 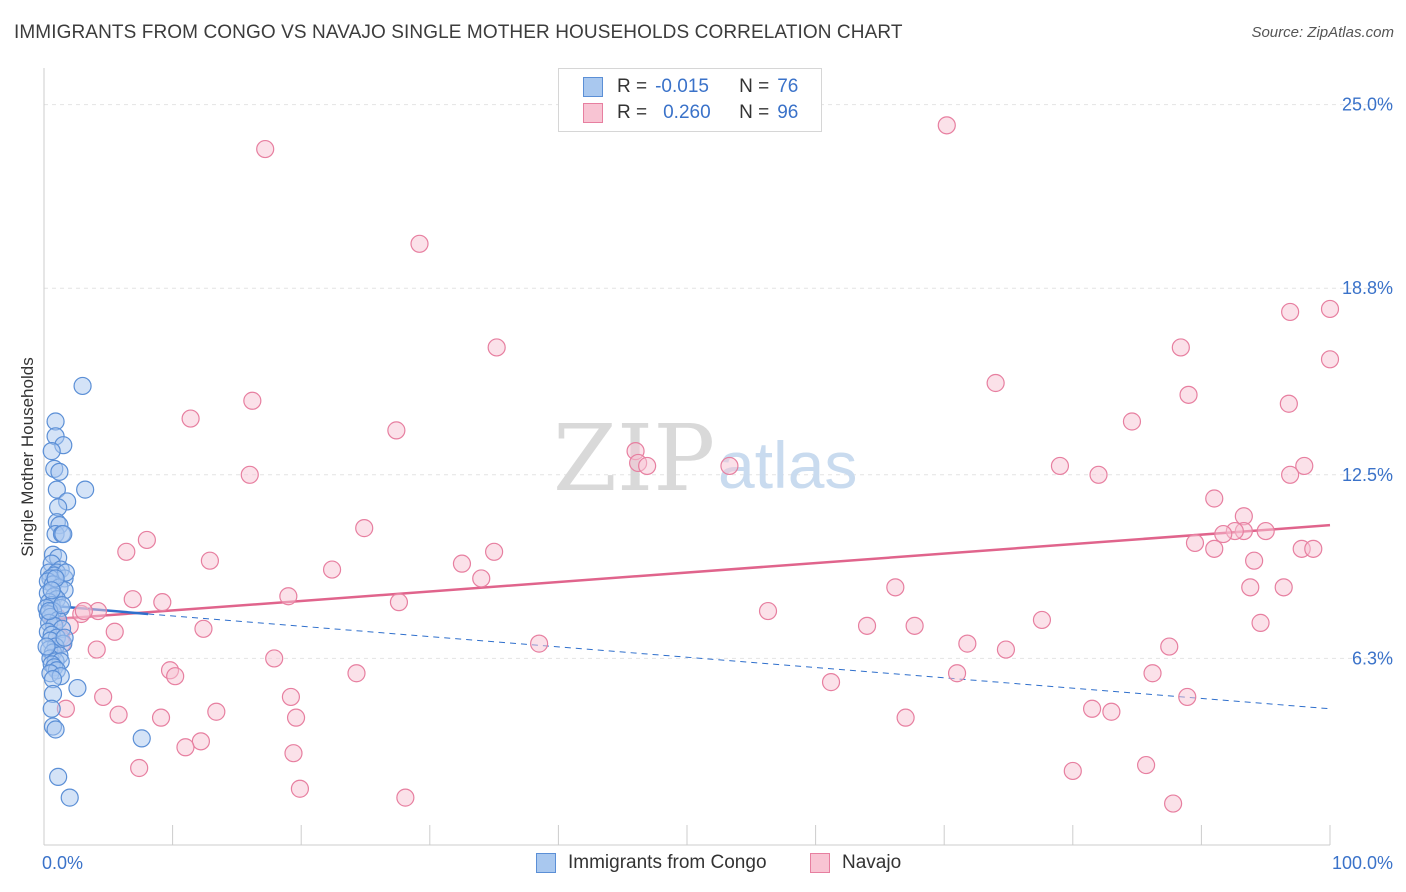 What do you see at coordinates (1372, 658) in the screenshot?
I see `y-tick-label-0: 6.3%` at bounding box center [1372, 658].